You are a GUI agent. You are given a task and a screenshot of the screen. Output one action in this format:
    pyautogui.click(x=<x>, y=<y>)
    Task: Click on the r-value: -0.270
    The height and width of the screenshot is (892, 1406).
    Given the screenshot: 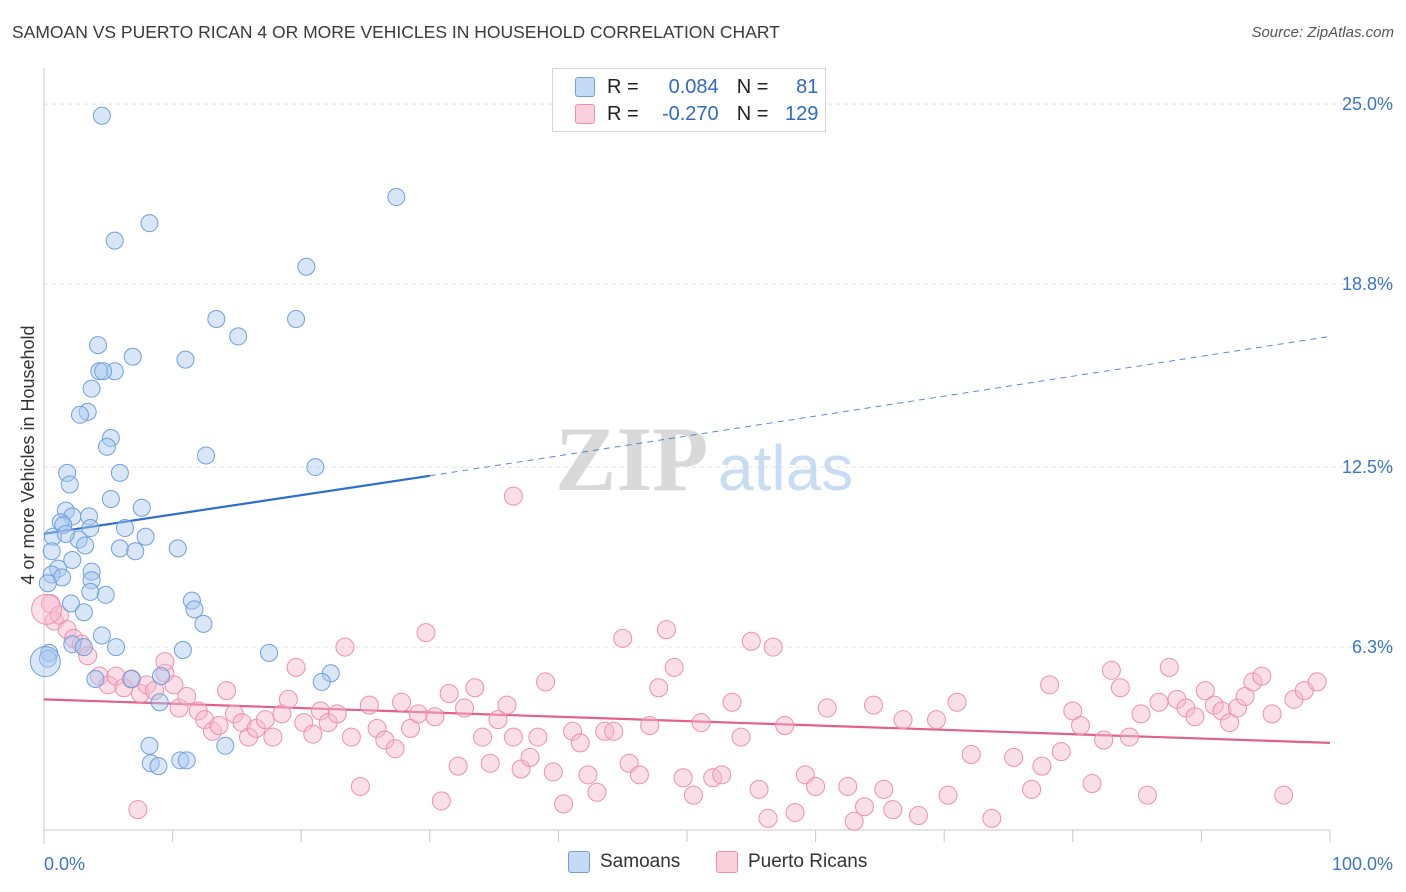 What is the action you would take?
    pyautogui.click(x=690, y=113)
    